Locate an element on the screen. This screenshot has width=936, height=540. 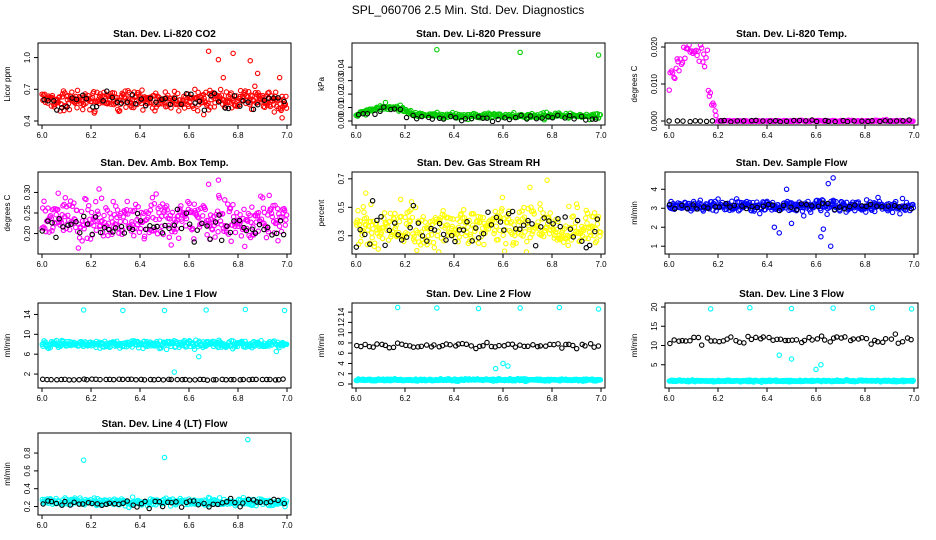
y-tick-label: 0.000 is located at coordinates (654, 120).